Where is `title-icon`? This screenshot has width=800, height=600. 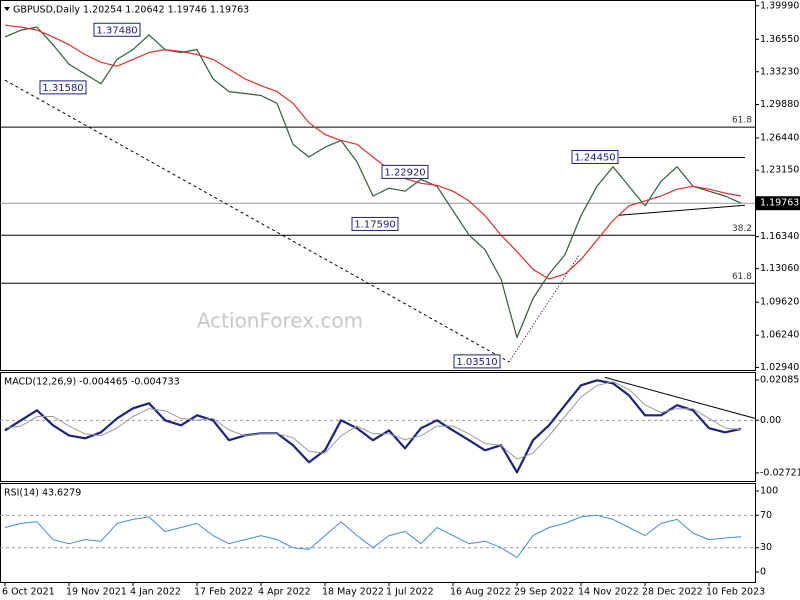 title-icon is located at coordinates (7, 9).